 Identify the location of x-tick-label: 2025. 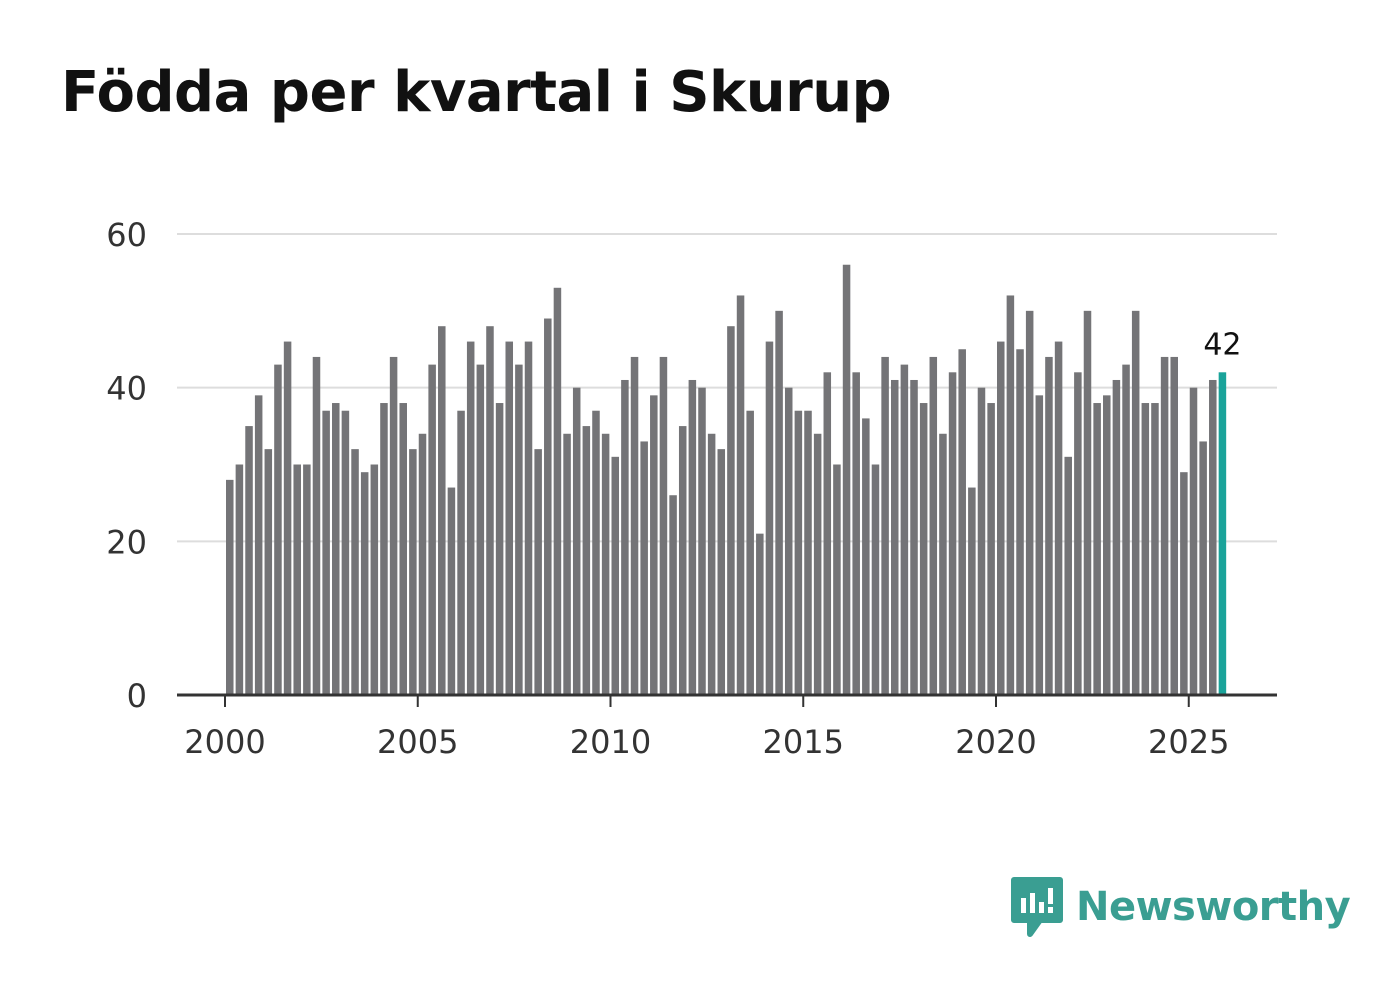
(1188, 742).